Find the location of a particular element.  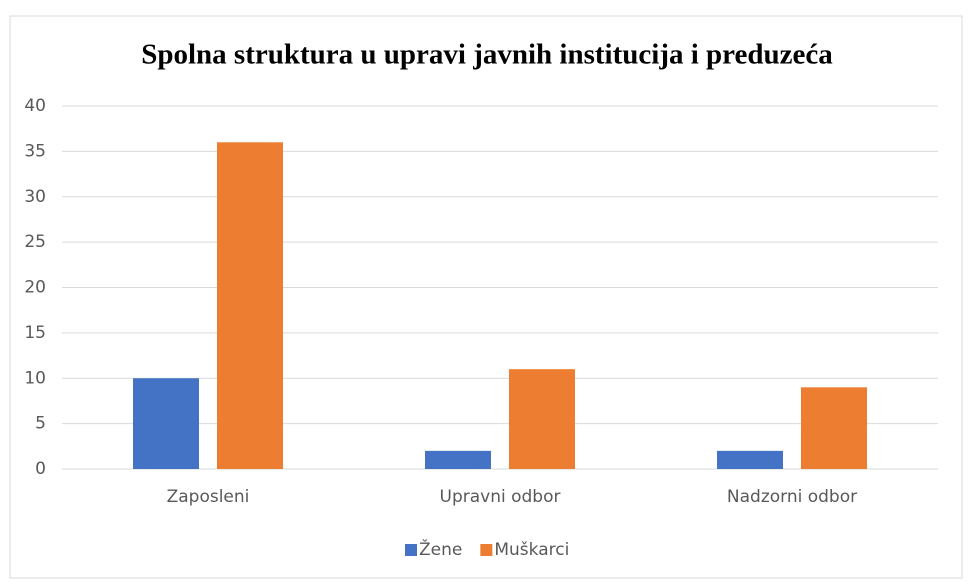

y-tick-label: 10 is located at coordinates (35, 378).